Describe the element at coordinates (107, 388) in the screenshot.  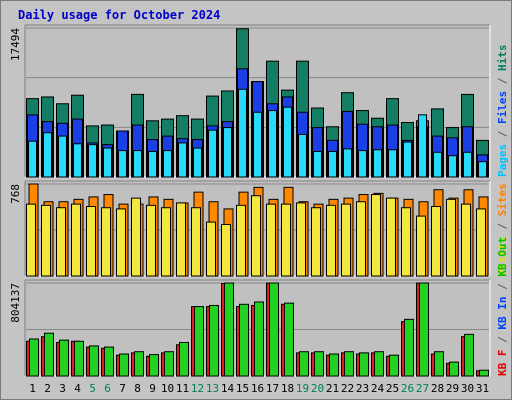
I see `x-label-day-6: 6` at that location.